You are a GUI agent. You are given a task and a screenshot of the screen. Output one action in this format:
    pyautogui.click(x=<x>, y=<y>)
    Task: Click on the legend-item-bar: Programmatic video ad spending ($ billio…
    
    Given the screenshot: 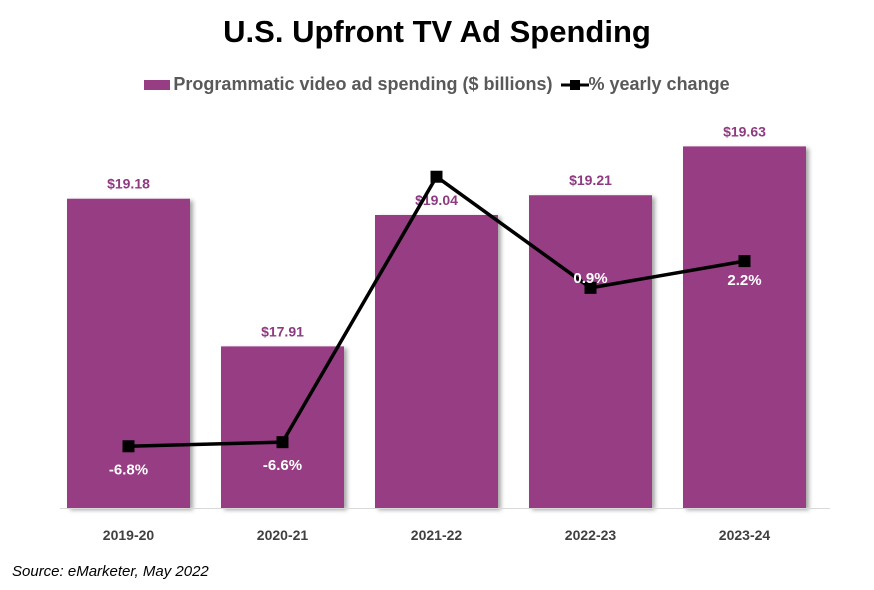 What is the action you would take?
    pyautogui.click(x=348, y=84)
    